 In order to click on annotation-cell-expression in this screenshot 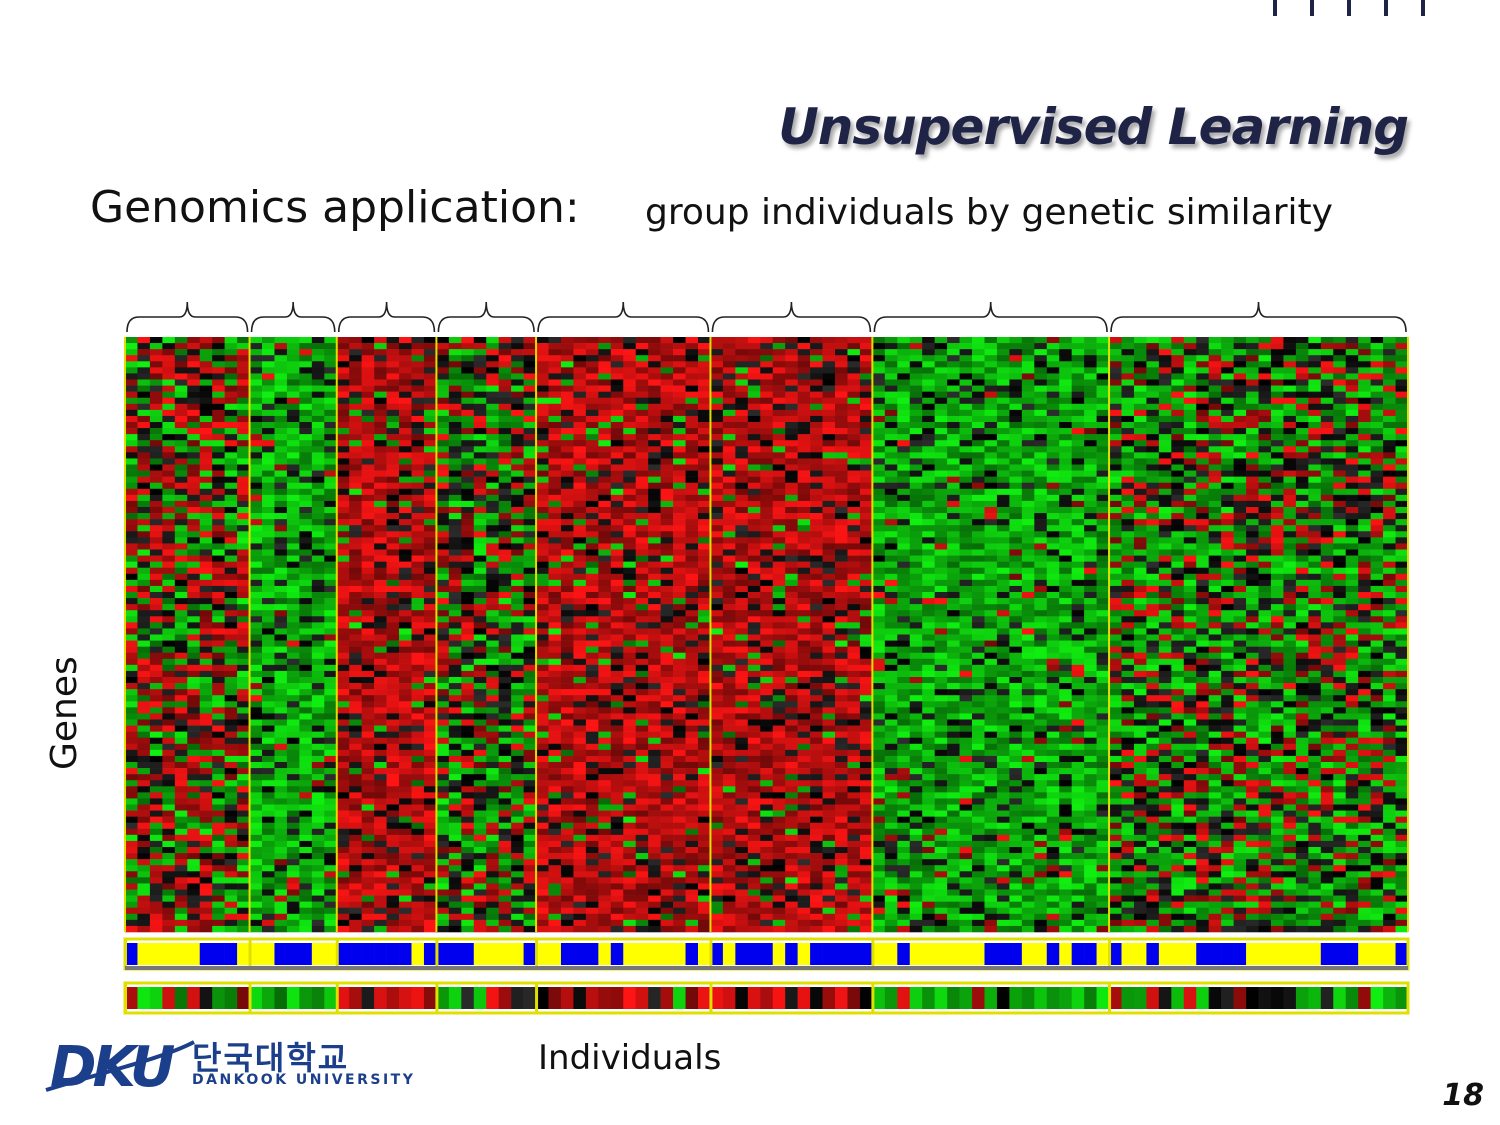, I will do `click(256, 998)`.